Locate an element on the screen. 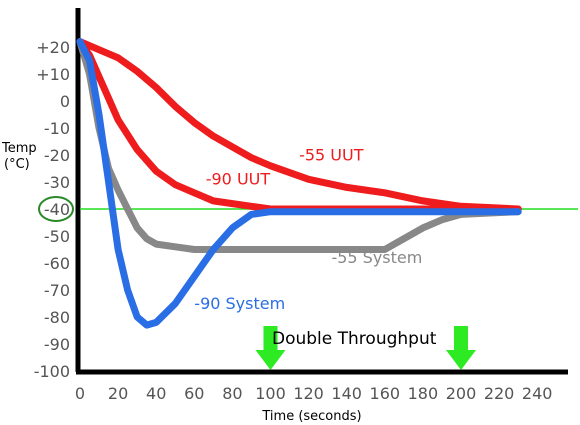  x-tick-label: 0 is located at coordinates (80, 393).